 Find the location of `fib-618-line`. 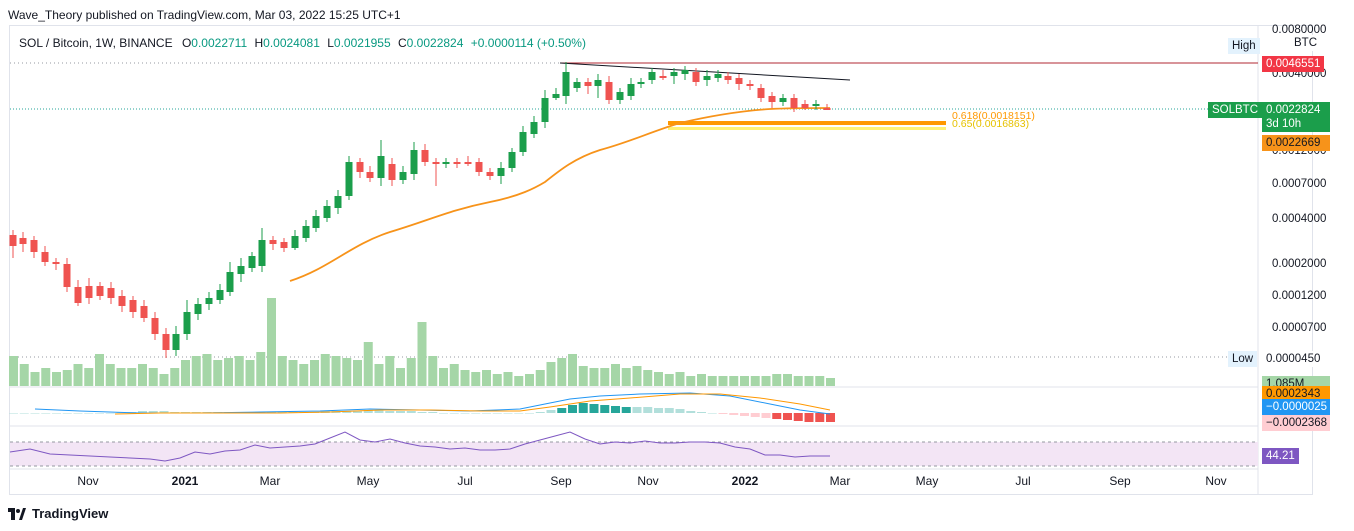

fib-618-line is located at coordinates (807, 123).